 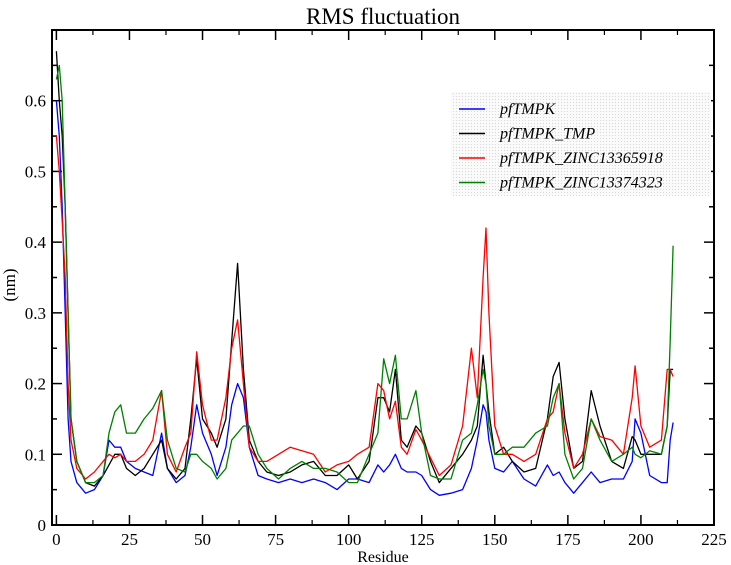 What do you see at coordinates (56, 539) in the screenshot?
I see `x-tick-label: 0` at bounding box center [56, 539].